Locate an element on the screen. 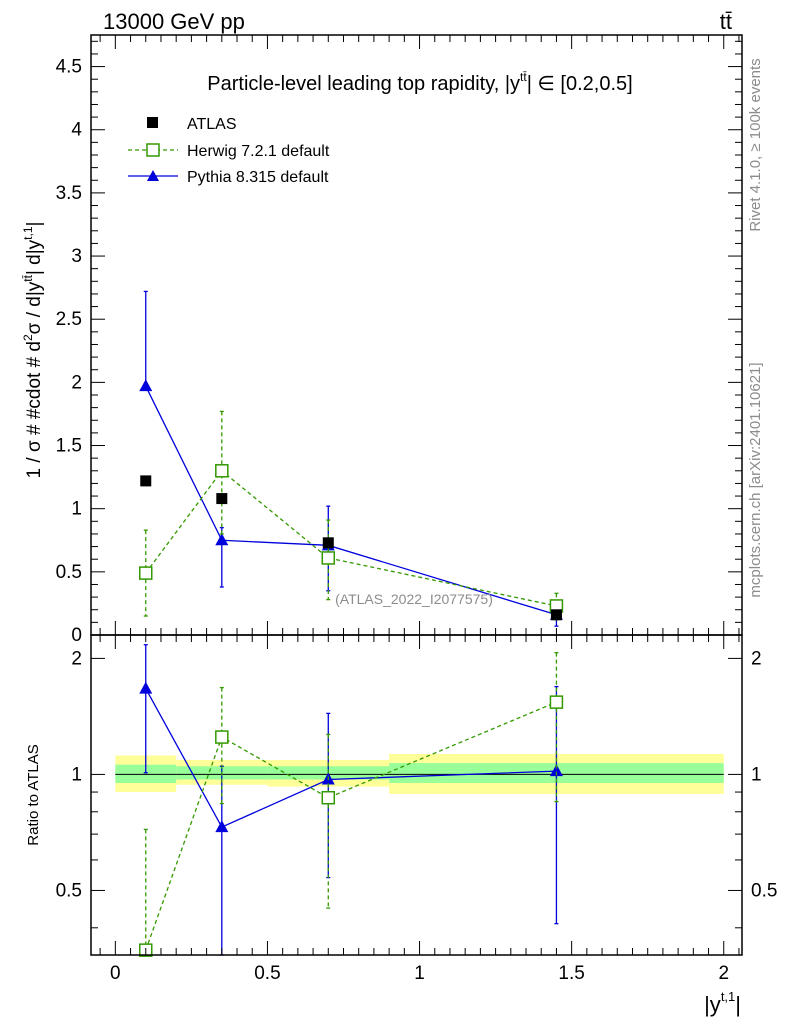 The height and width of the screenshot is (1024, 786). mcplots-label: mcplots.cern.ch [arXiv:2401.10621] is located at coordinates (755, 479).